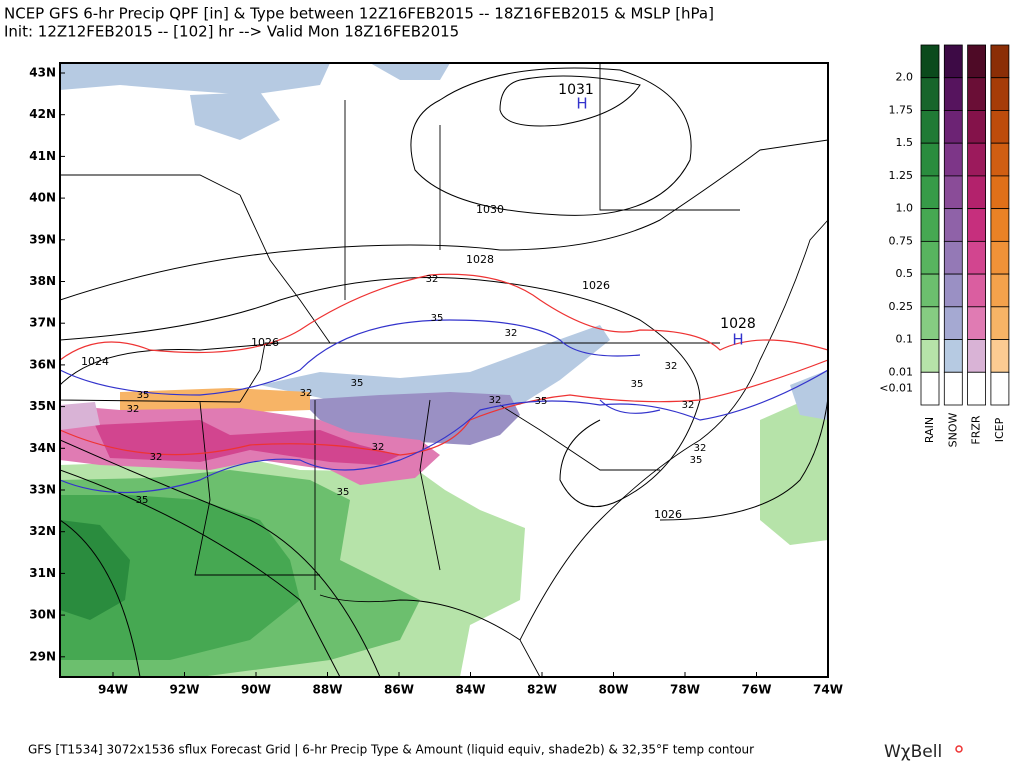 Image resolution: width=1024 pixels, height=768 pixels. What do you see at coordinates (42, 323) in the screenshot?
I see `lat-label: 37N` at bounding box center [42, 323].